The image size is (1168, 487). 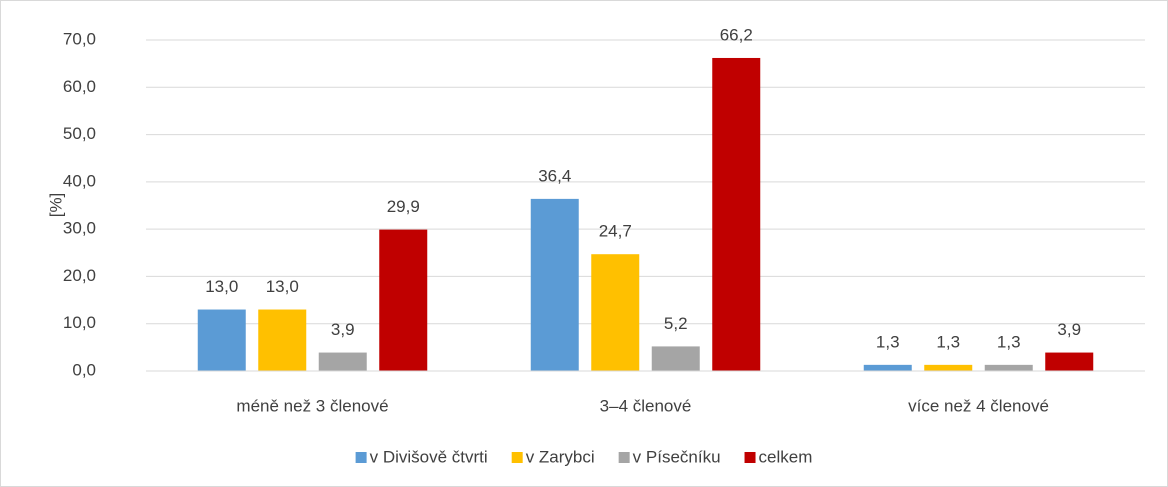 What do you see at coordinates (978, 405) in the screenshot?
I see `x-tick-label: více než 4 členové` at bounding box center [978, 405].